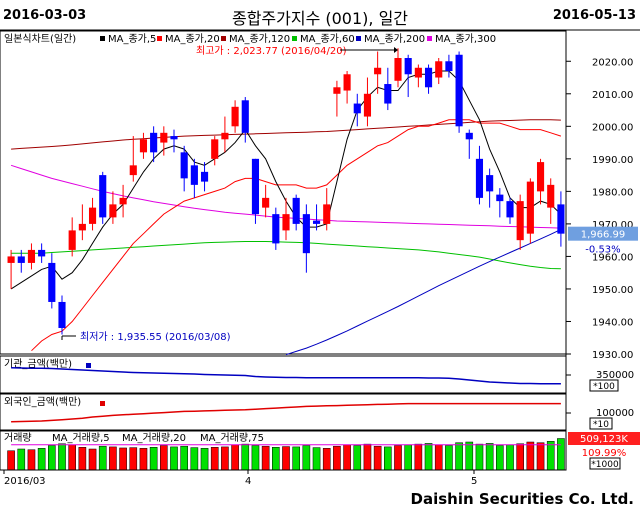  I want to click on inst-unit-box, so click(604, 385).